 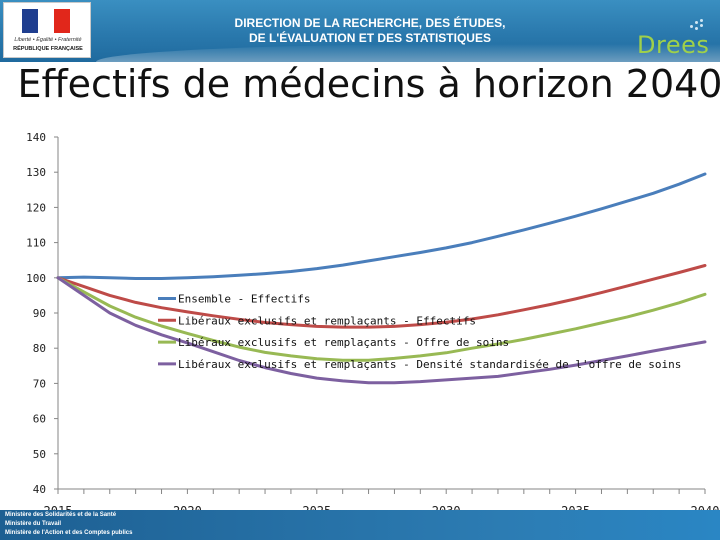 I want to click on y-tick-label: 60, so click(x=39, y=419).